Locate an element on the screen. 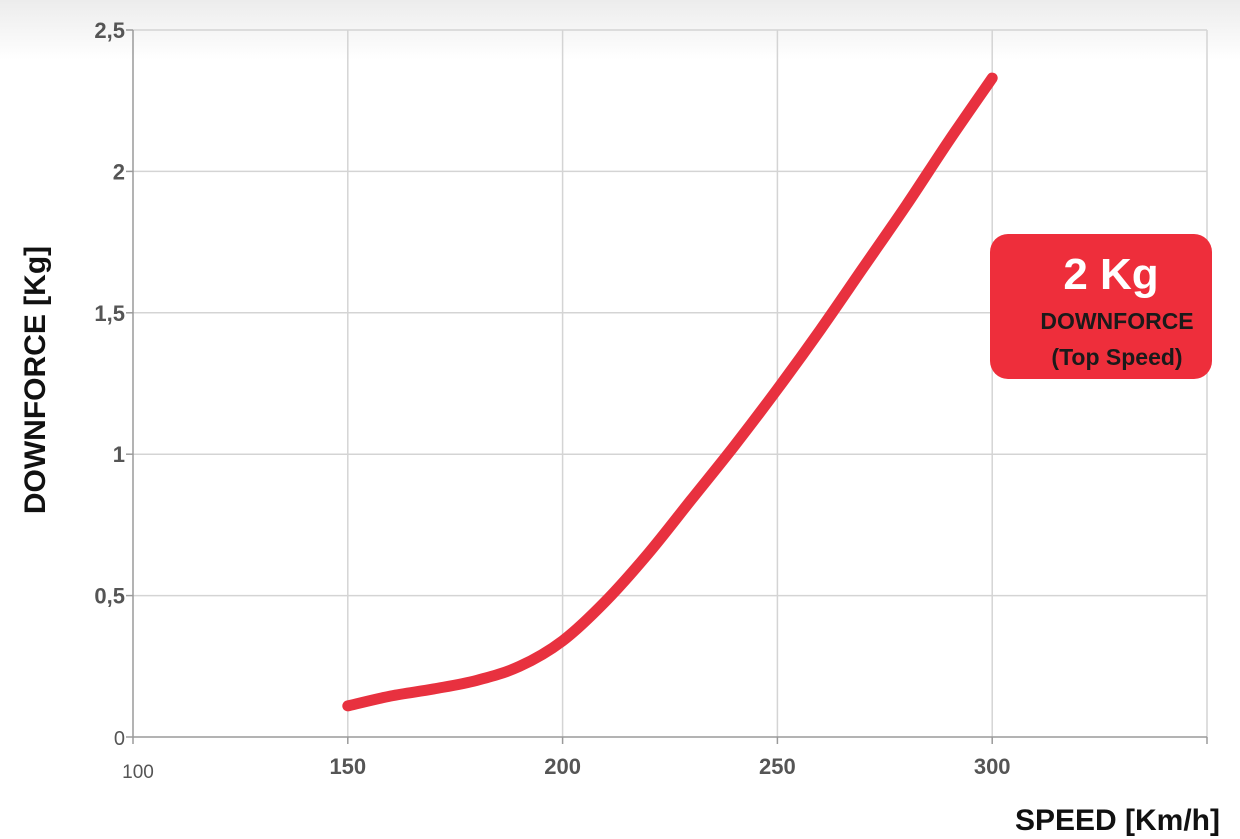 The width and height of the screenshot is (1240, 839). callout-line1: DOWNFORCE is located at coordinates (1116, 321).